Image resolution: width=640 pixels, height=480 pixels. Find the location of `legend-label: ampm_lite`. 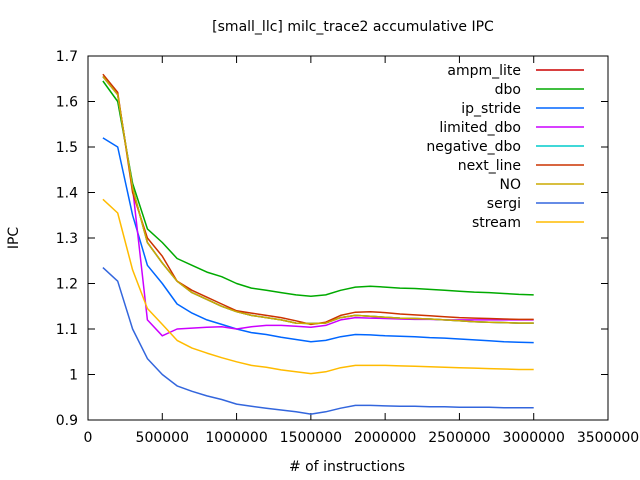

legend-label: ampm_lite is located at coordinates (484, 71).